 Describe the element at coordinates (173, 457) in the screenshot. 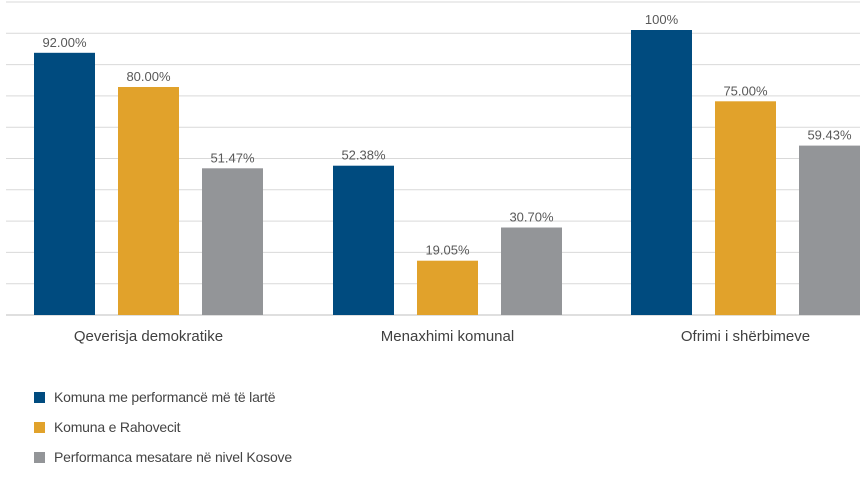

I see `legend-label-kosovo-average: Performanca mesatare në nivel Kosove` at that location.